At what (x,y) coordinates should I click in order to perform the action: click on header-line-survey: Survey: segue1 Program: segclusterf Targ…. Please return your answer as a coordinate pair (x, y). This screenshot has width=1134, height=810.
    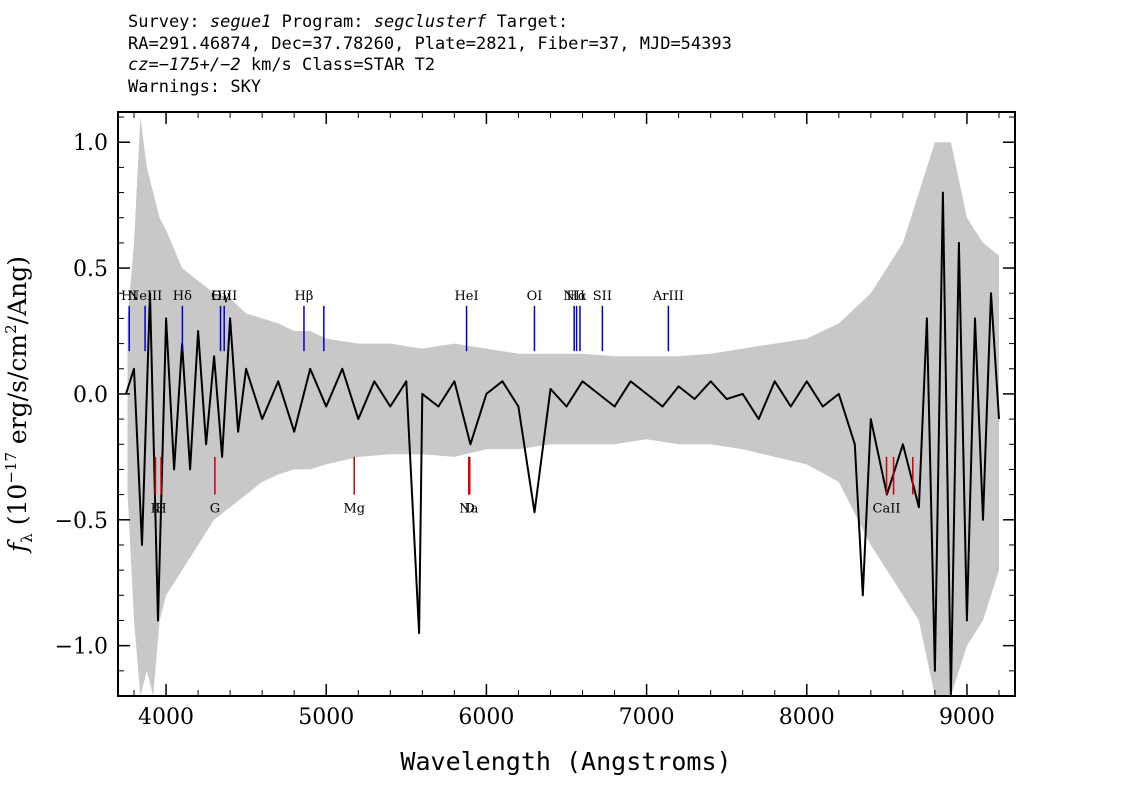
    Looking at the image, I should click on (578, 23).